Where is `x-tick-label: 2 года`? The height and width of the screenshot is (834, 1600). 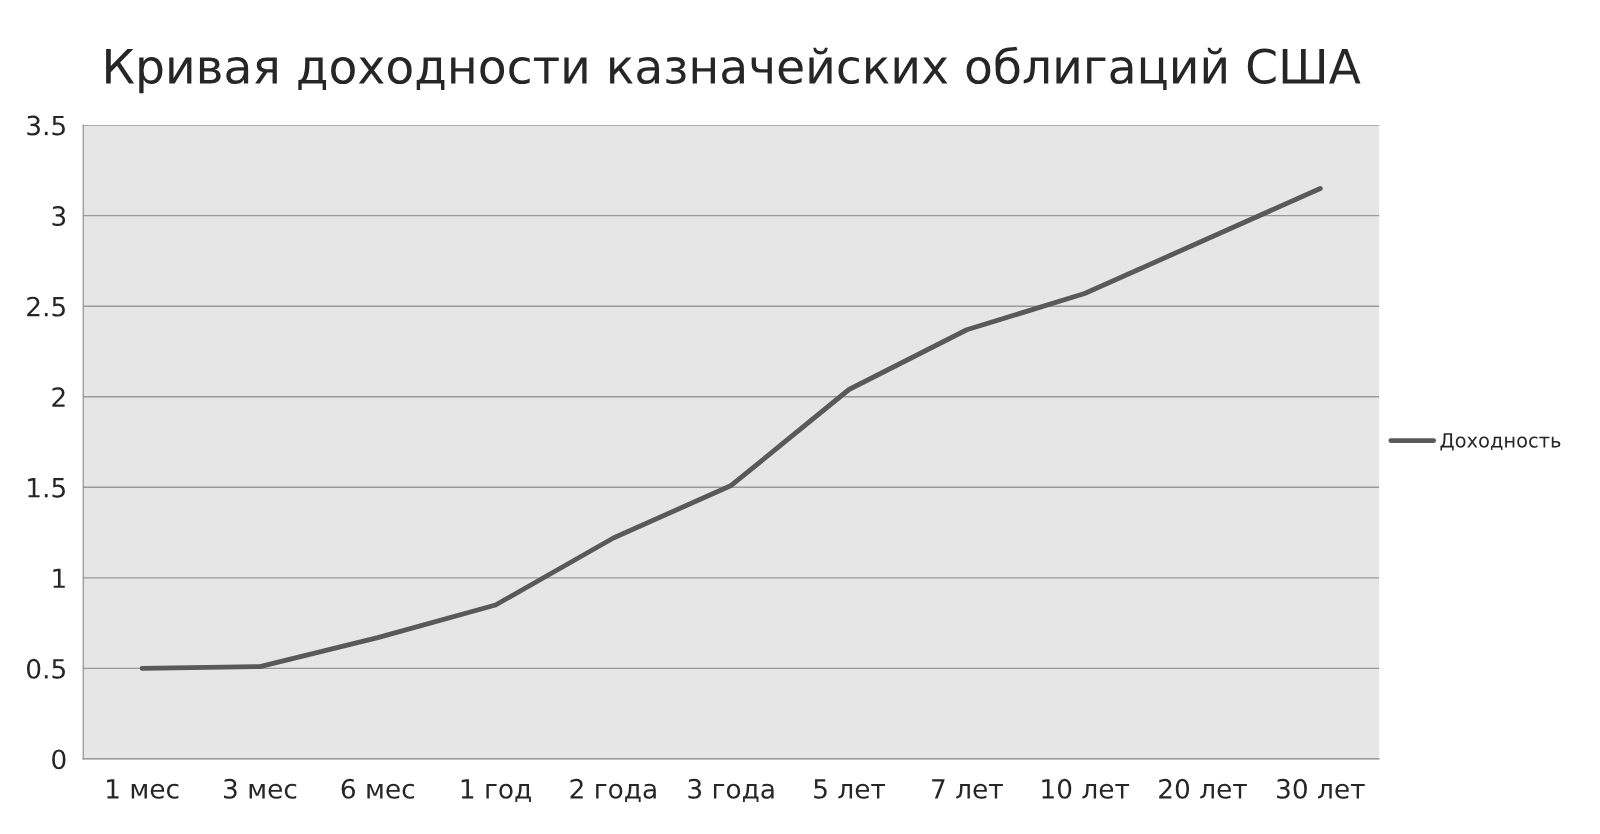 x-tick-label: 2 года is located at coordinates (613, 790).